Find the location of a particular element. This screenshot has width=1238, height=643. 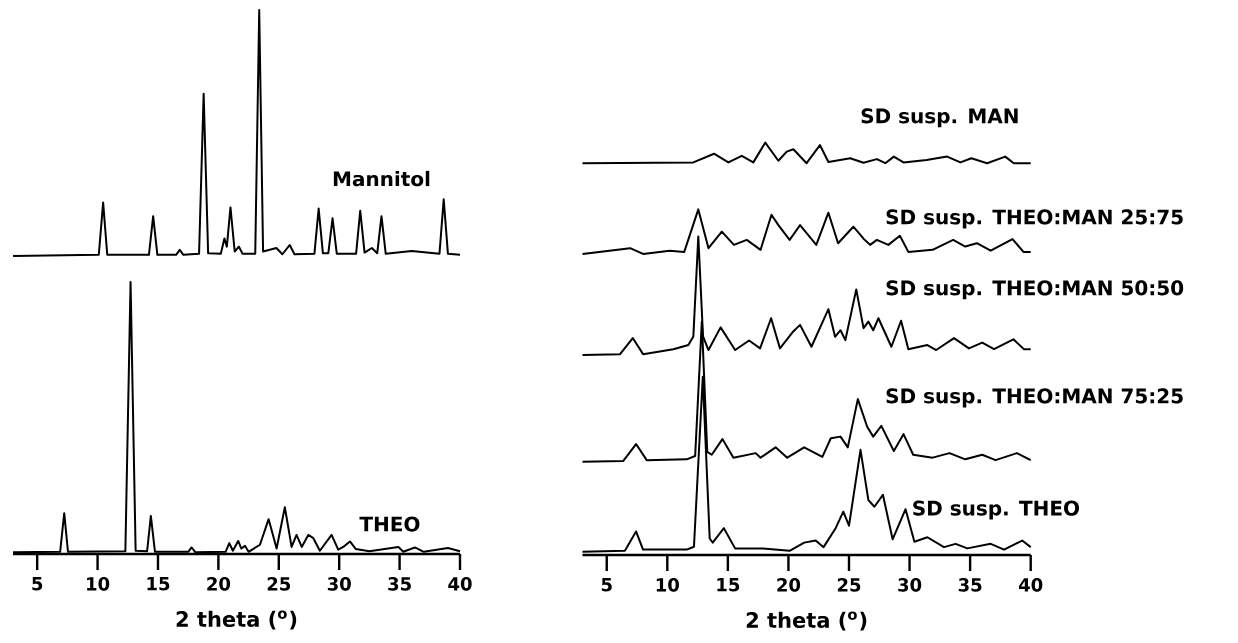

series-label: Mannitol is located at coordinates (381, 178).